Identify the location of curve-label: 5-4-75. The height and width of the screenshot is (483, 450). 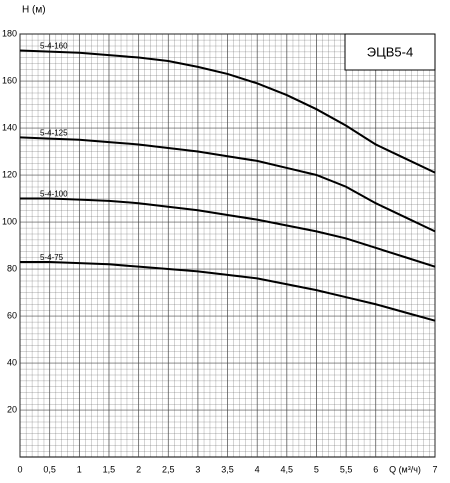
(52, 257).